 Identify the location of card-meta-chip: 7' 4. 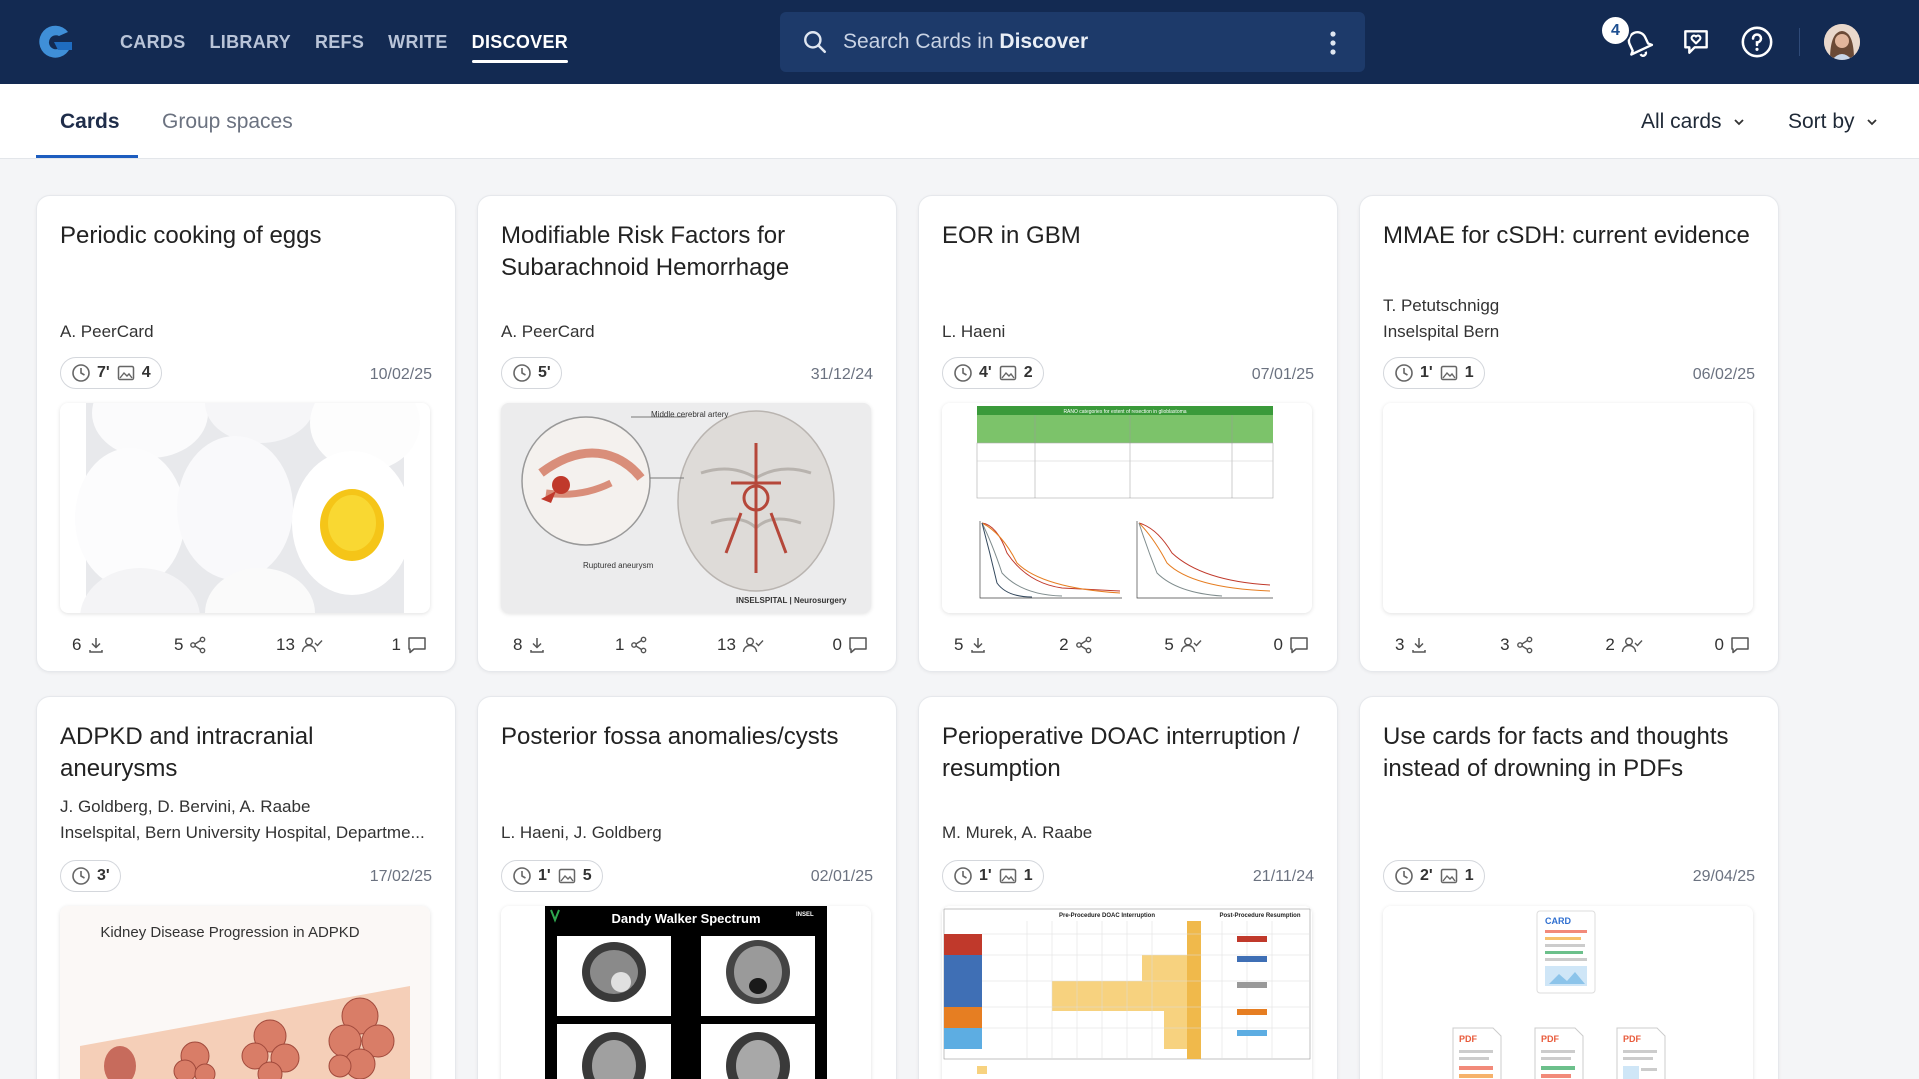
(111, 373).